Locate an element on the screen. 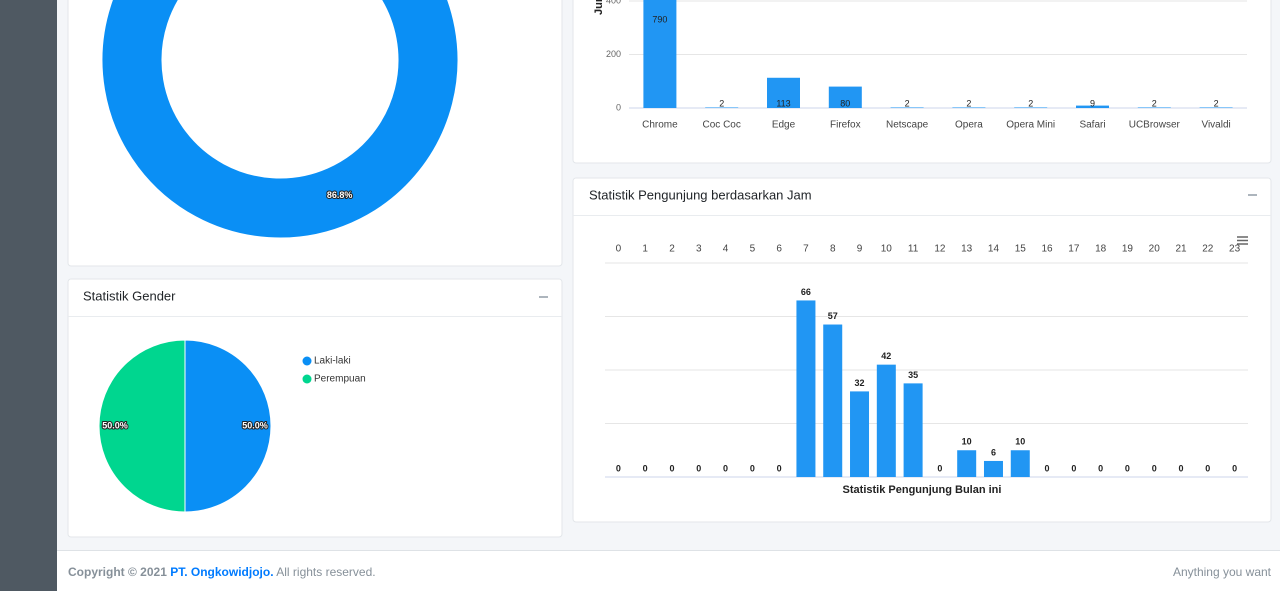 The width and height of the screenshot is (1280, 591). x-tick-label: 0 is located at coordinates (619, 249).